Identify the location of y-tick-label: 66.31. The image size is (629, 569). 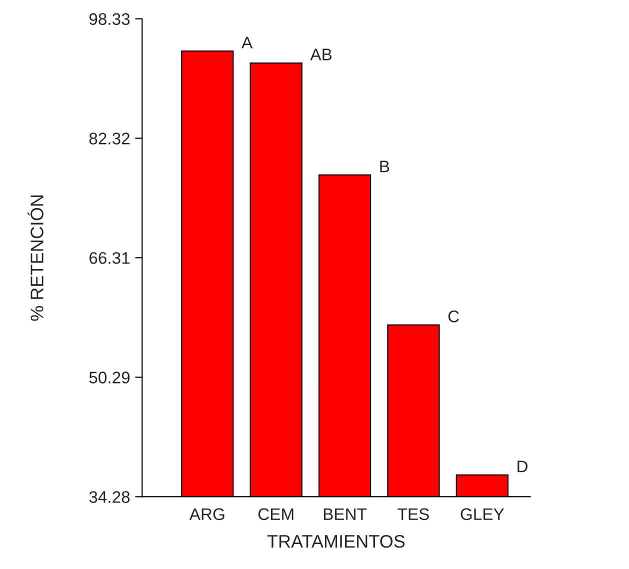
(109, 258).